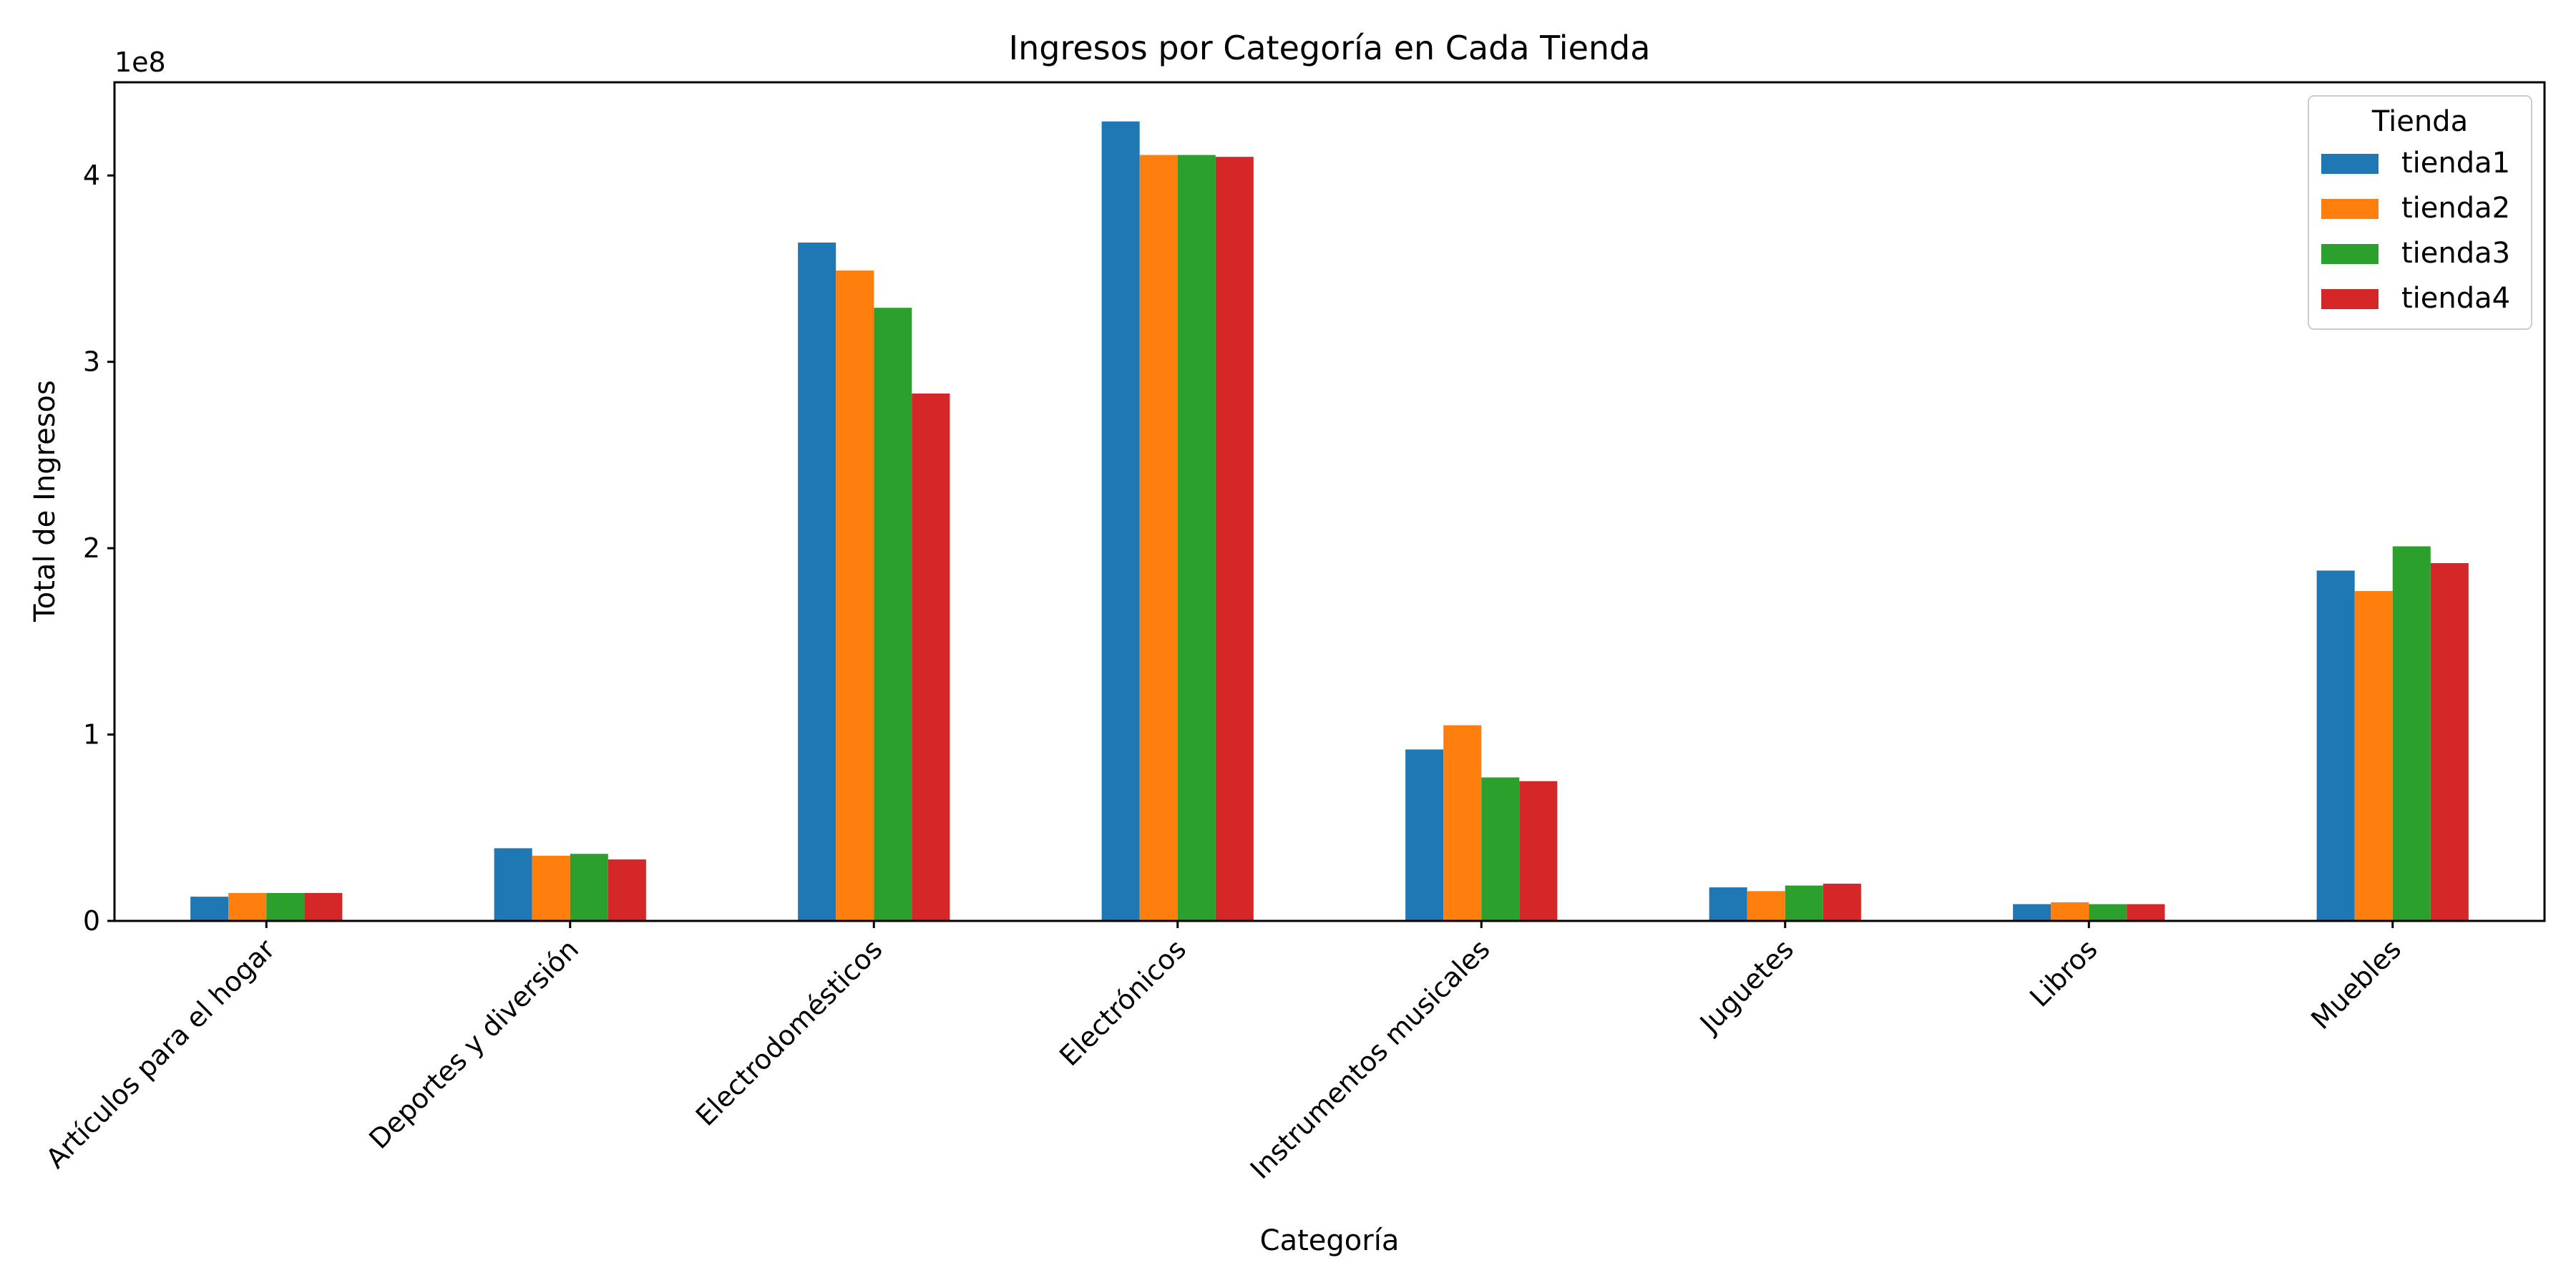 The width and height of the screenshot is (2576, 1288). What do you see at coordinates (1804, 903) in the screenshot?
I see `bar-tienda3-juguetes` at bounding box center [1804, 903].